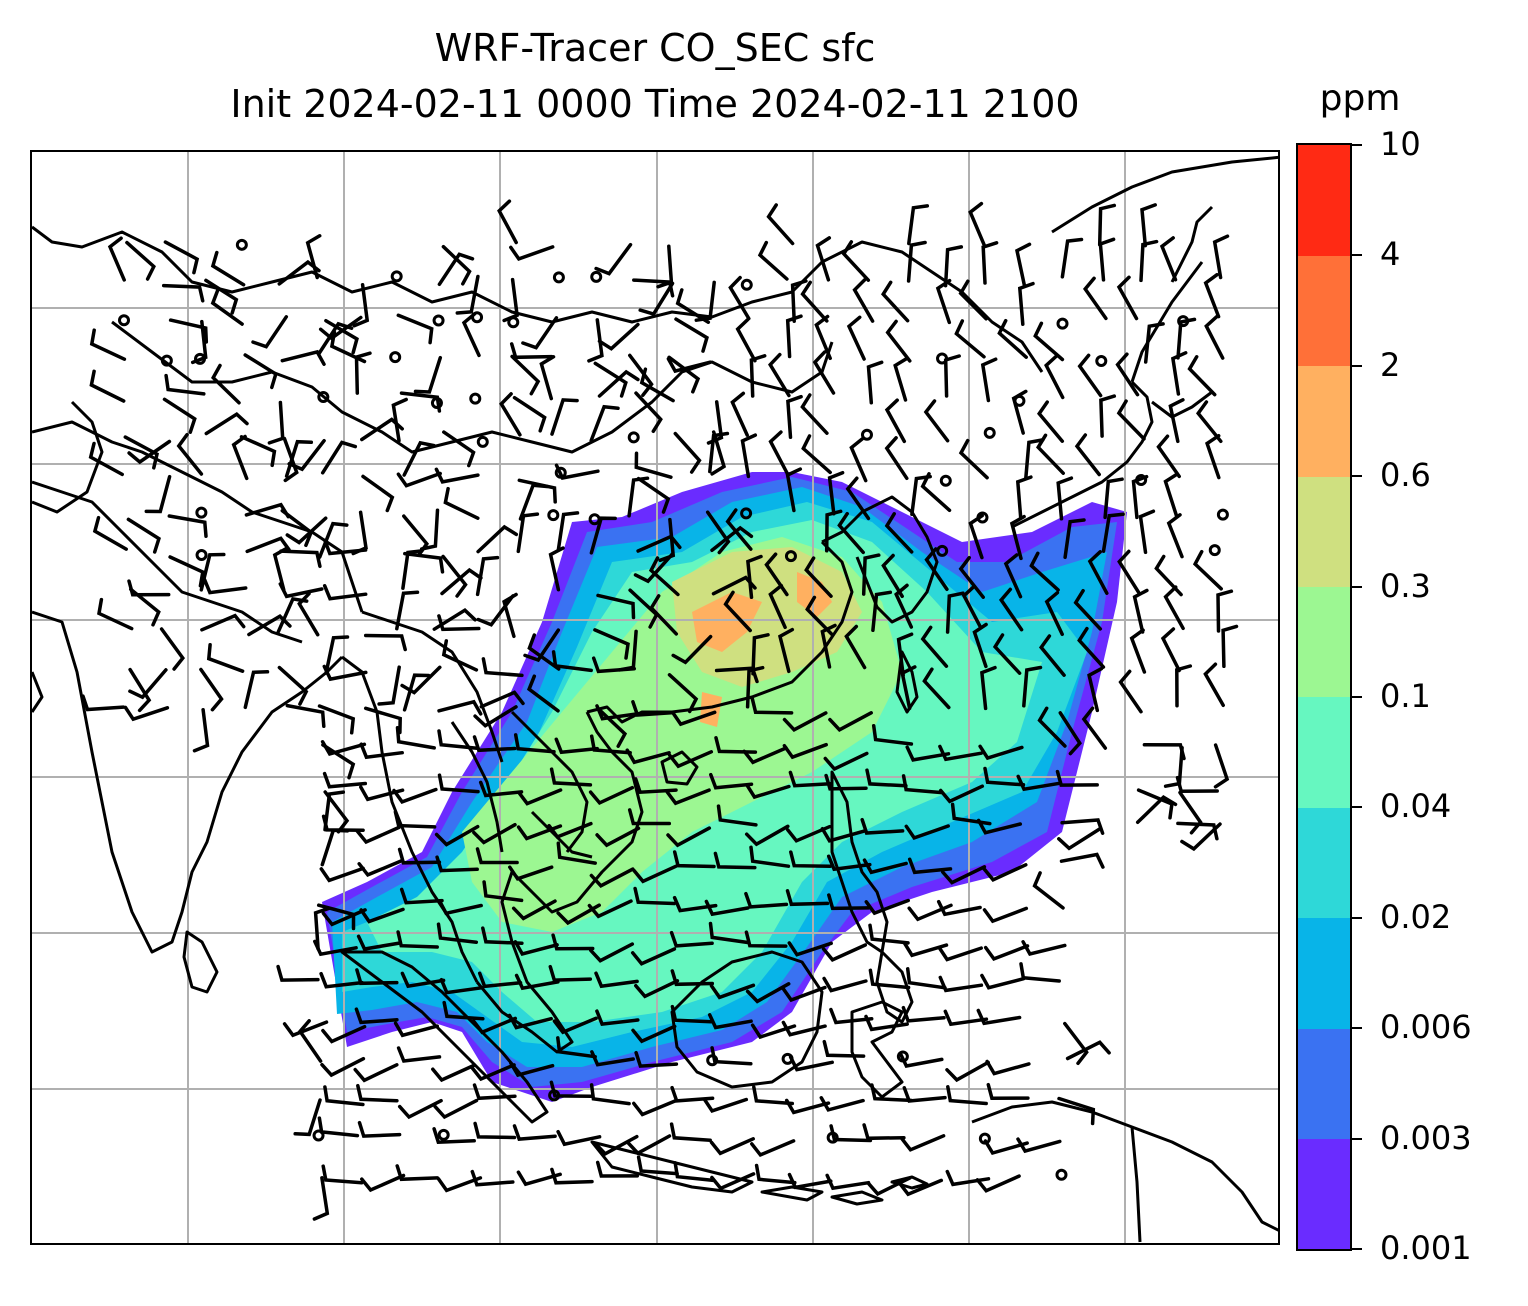 The width and height of the screenshot is (1528, 1306). I want to click on colorbar-label: 0.003, so click(1426, 1137).